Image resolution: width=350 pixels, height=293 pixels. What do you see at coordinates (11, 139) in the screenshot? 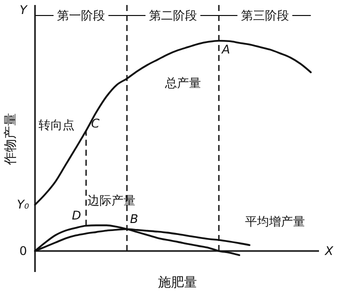
I see `y-axis-title: 作物产量` at bounding box center [11, 139].